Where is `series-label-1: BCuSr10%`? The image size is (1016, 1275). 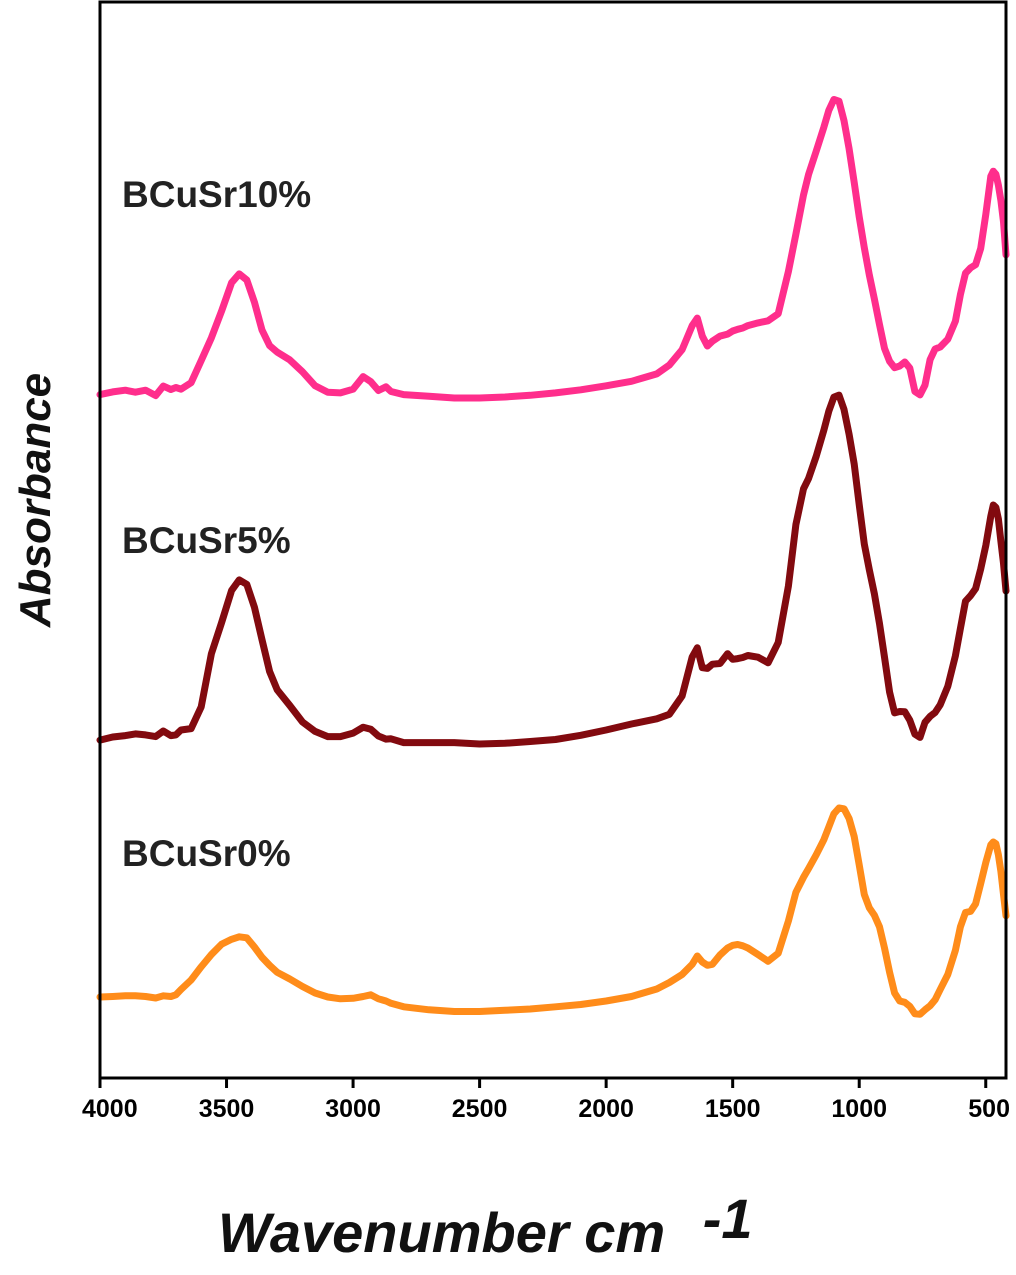
series-label-1: BCuSr10% is located at coordinates (216, 194).